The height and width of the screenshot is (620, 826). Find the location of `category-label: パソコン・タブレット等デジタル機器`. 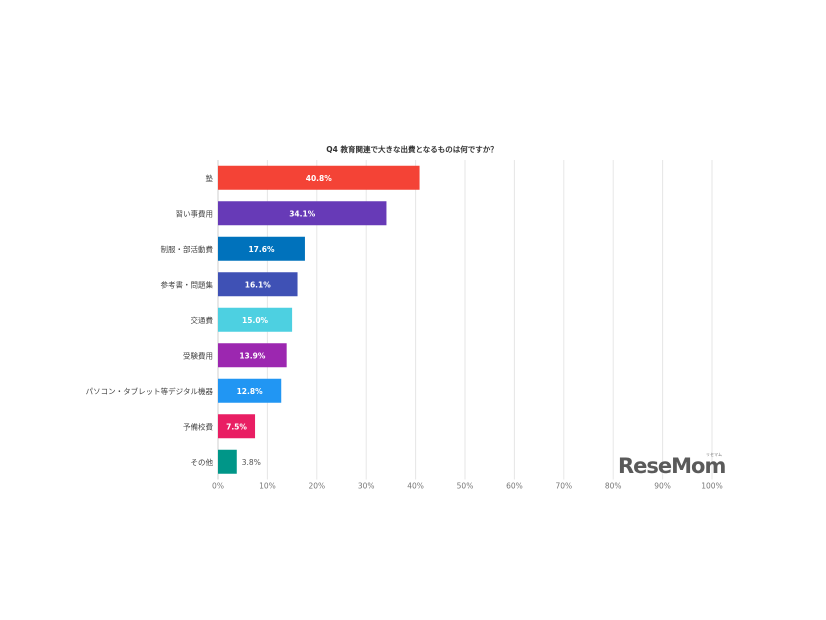

category-label: パソコン・タブレット等デジタル機器 is located at coordinates (150, 391).